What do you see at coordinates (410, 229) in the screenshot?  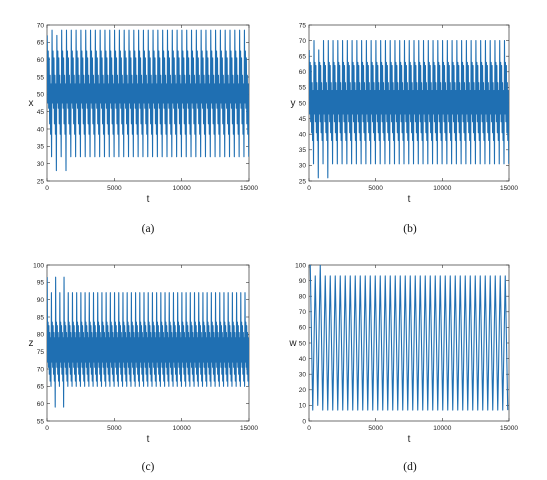 I see `panel-caption: (b)` at bounding box center [410, 229].